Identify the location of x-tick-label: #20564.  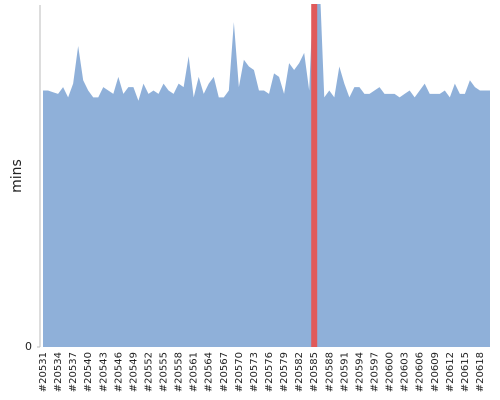
(209, 372).